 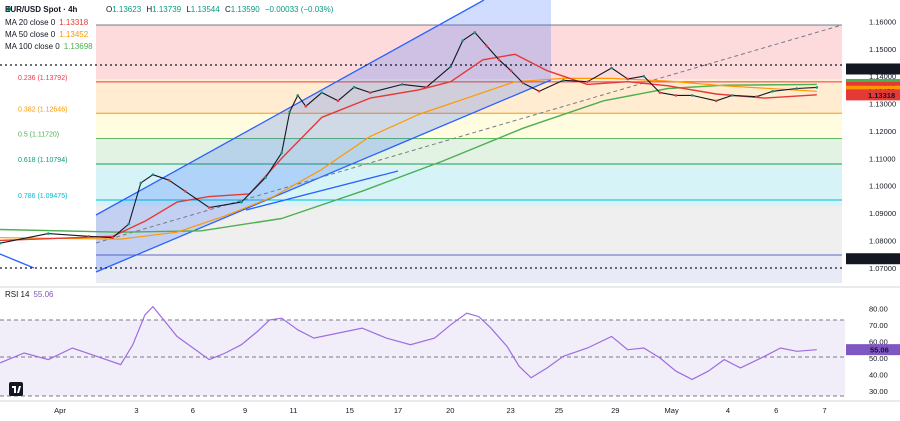 I want to click on price-tick-label: 1.12000, so click(x=882, y=131).